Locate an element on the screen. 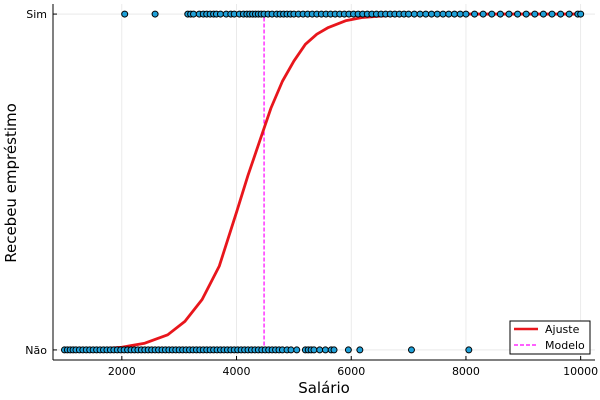 This screenshot has height=400, width=600. legend-box is located at coordinates (550, 337).